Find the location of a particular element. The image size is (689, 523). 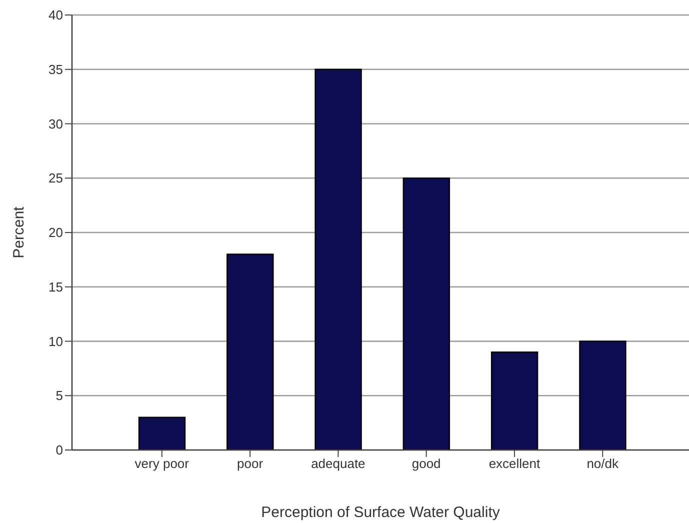

y-tick-label: 25 is located at coordinates (55, 178).